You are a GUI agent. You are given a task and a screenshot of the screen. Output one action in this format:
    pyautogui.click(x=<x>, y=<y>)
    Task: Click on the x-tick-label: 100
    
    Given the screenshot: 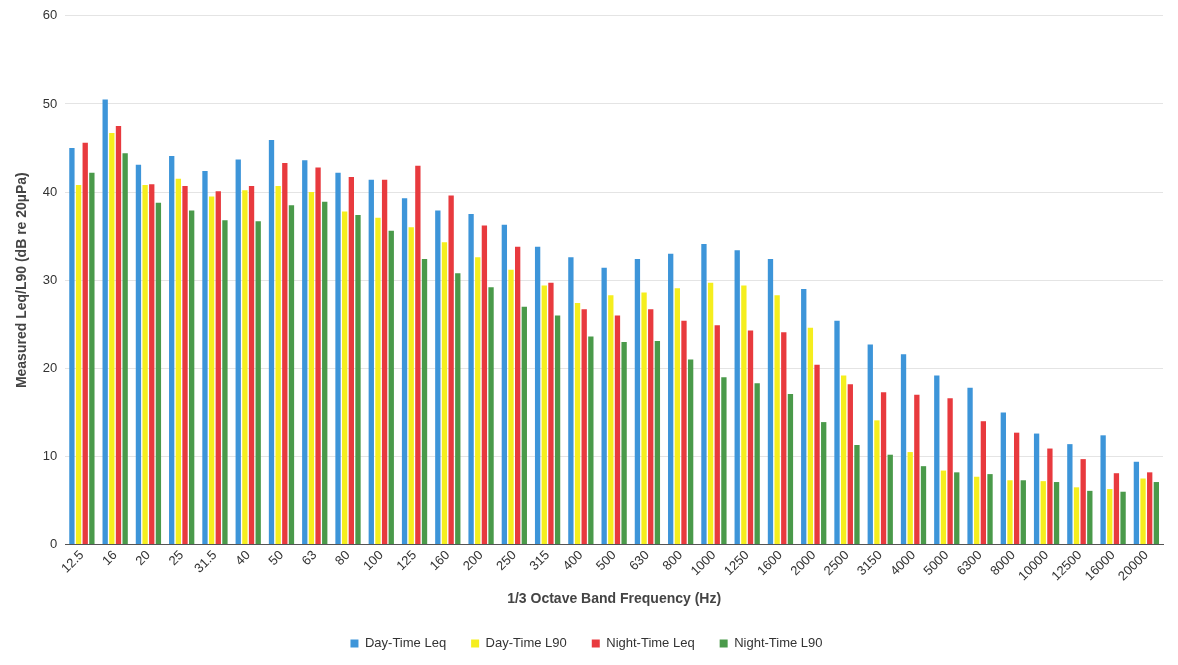 What is the action you would take?
    pyautogui.click(x=372, y=560)
    